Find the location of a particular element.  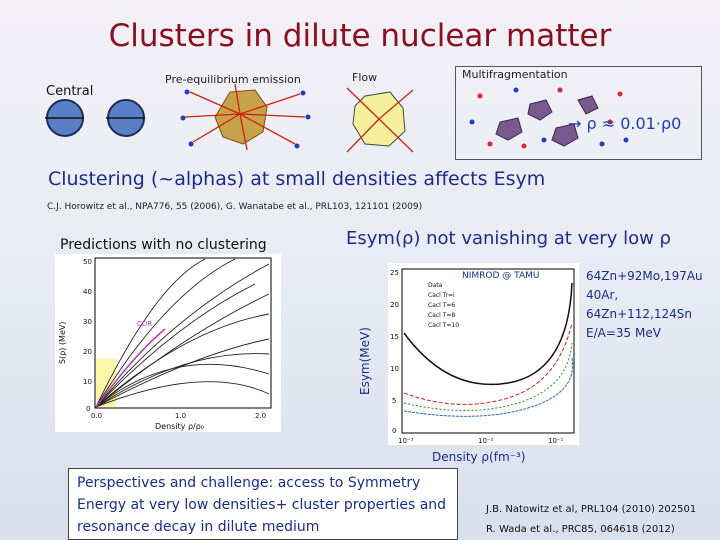

flow-arrows is located at coordinates (380, 120).